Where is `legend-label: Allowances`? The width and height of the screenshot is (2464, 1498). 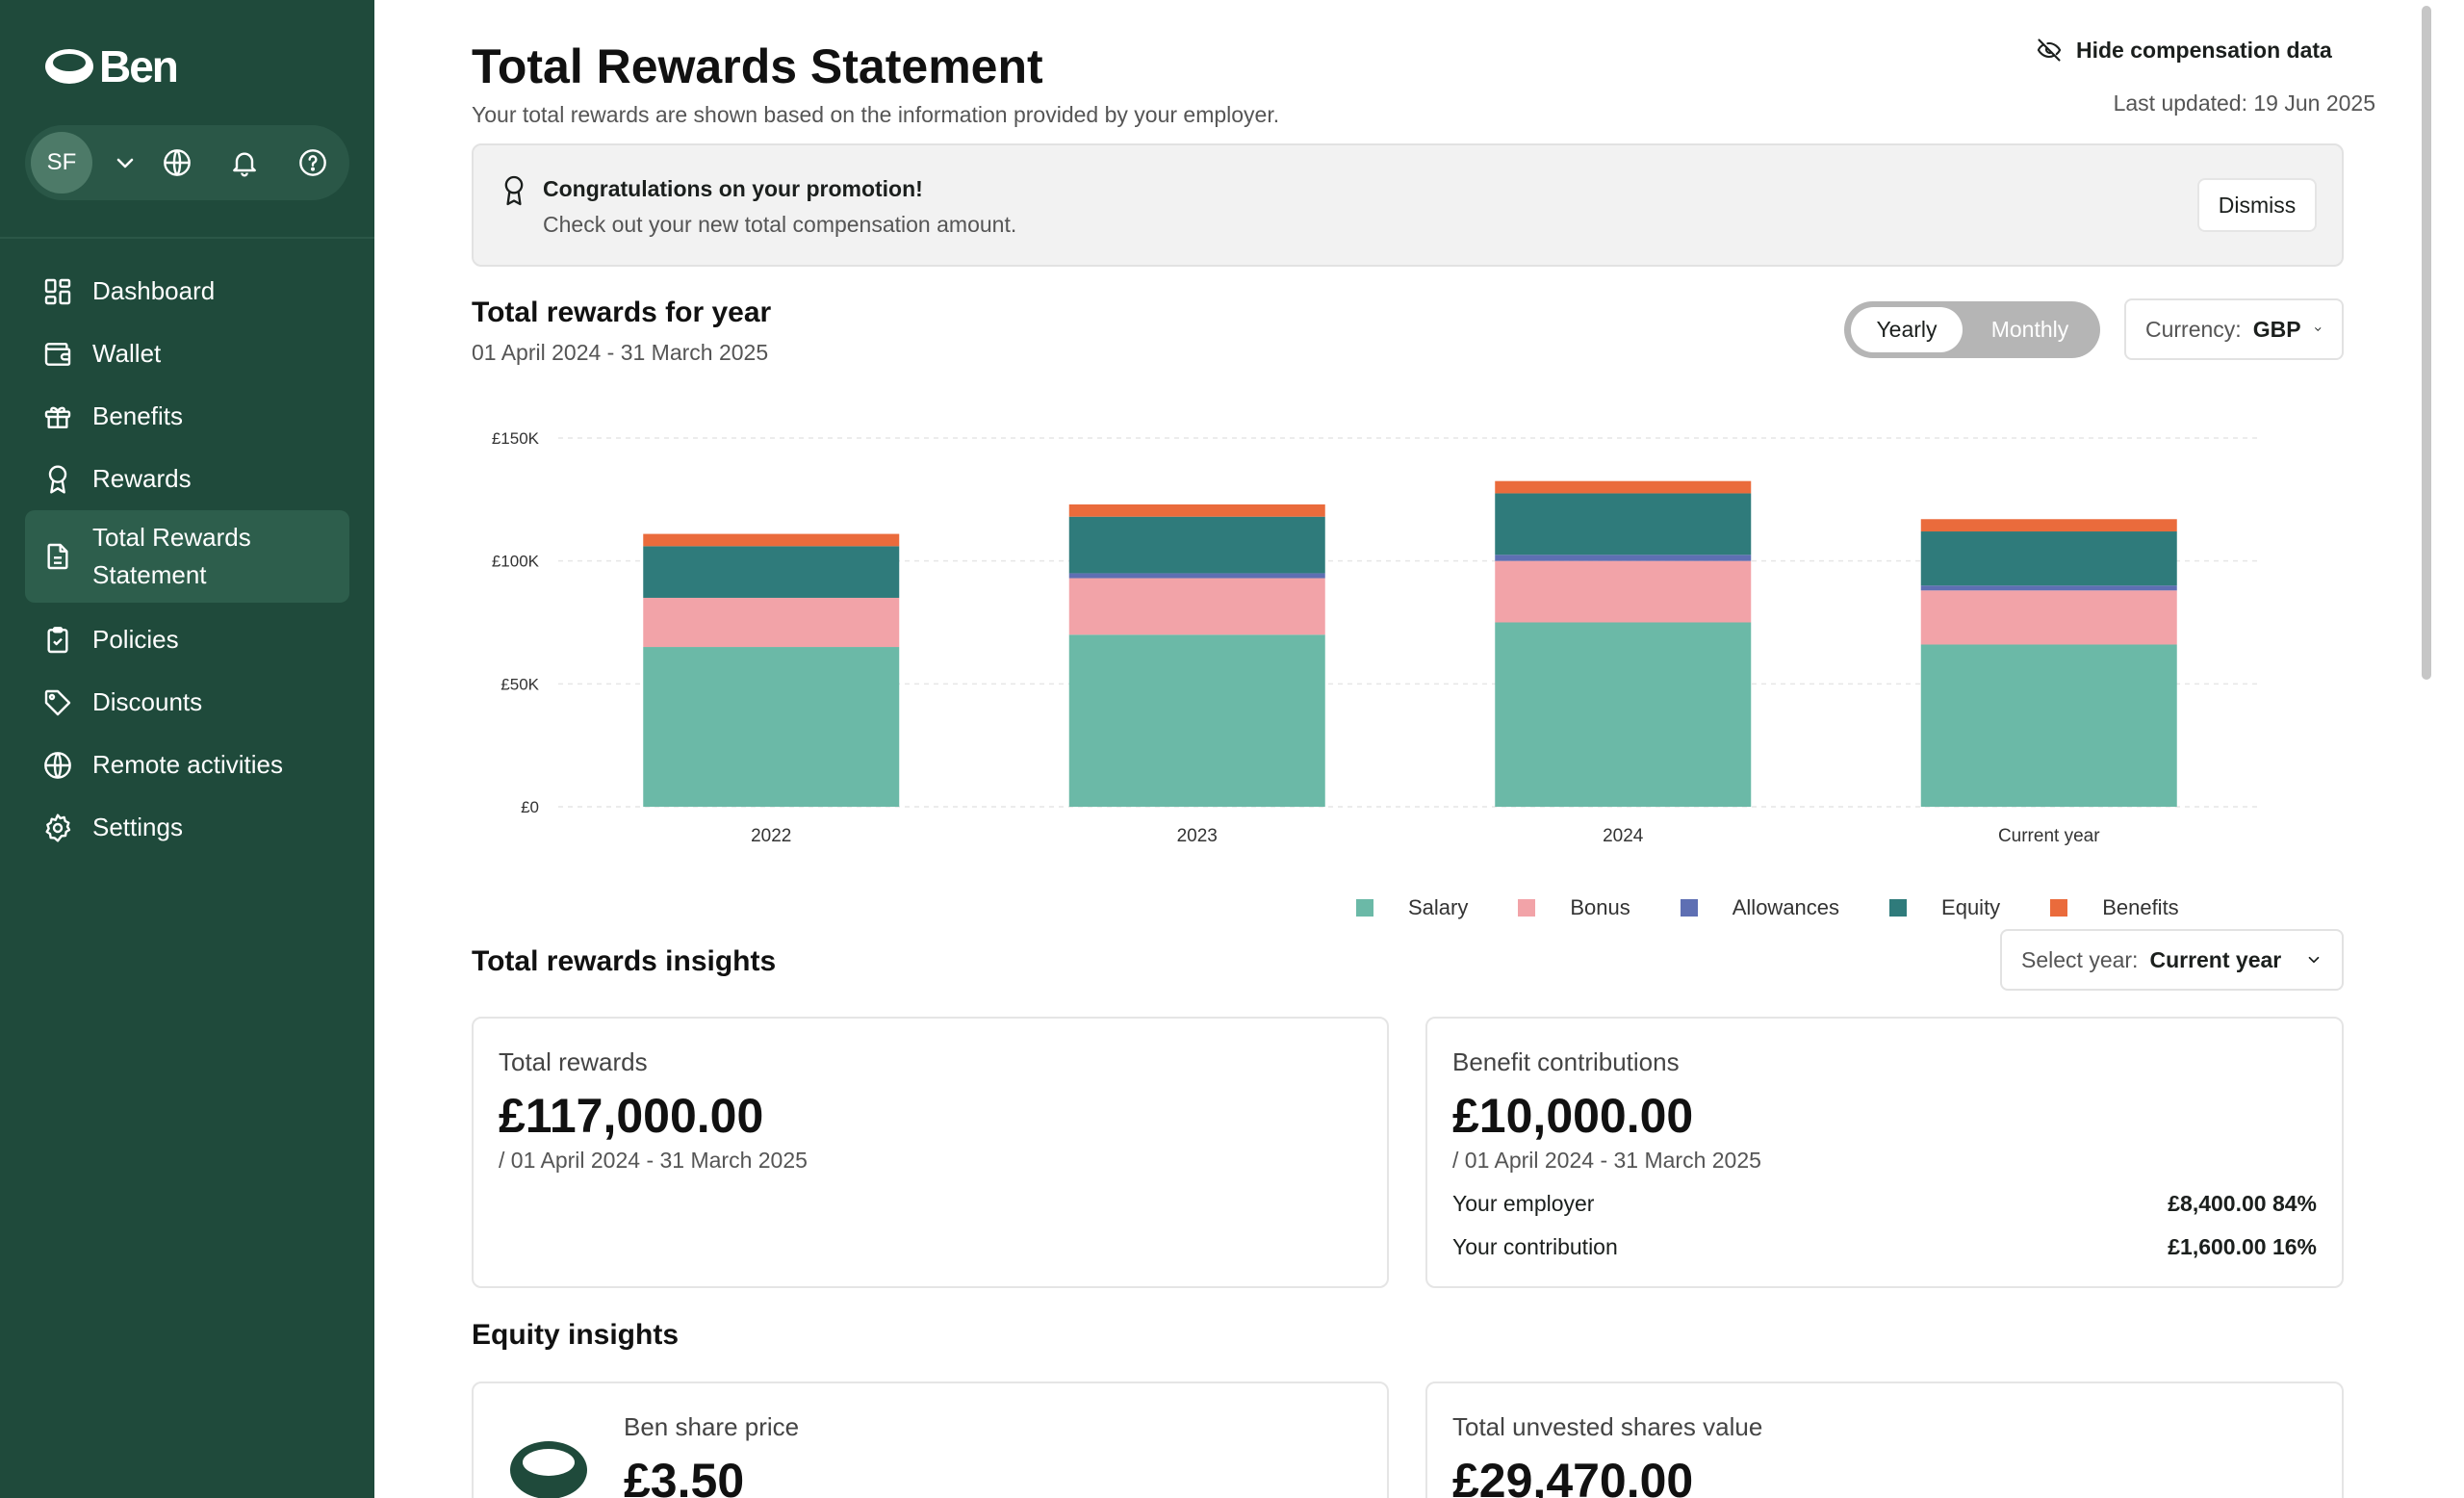
legend-label: Allowances is located at coordinates (1786, 907).